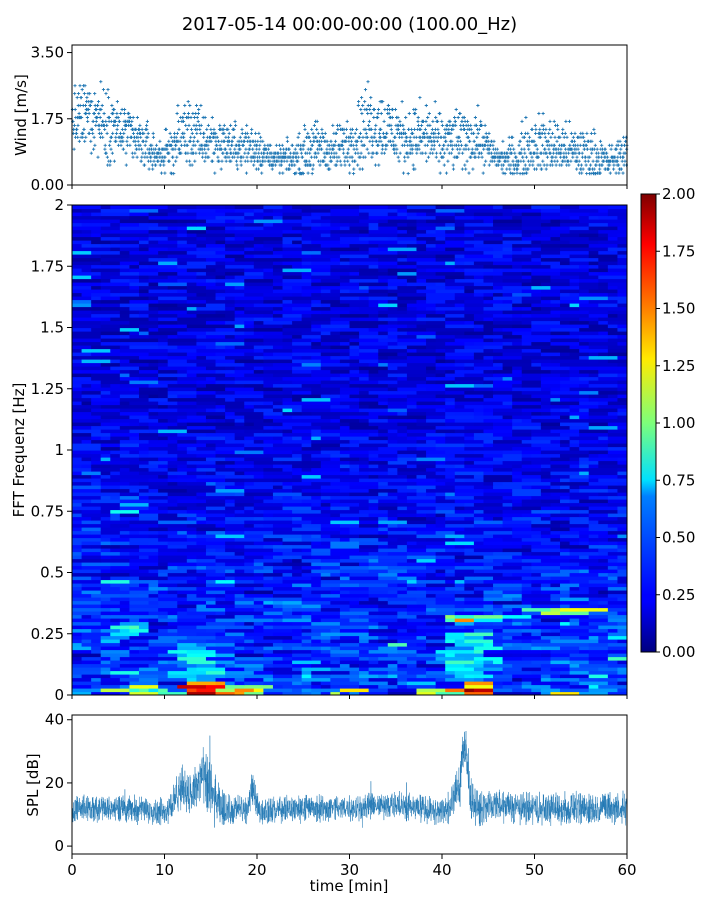 This screenshot has height=900, width=720. What do you see at coordinates (534, 870) in the screenshot?
I see `spl-xtick-label: 50` at bounding box center [534, 870].